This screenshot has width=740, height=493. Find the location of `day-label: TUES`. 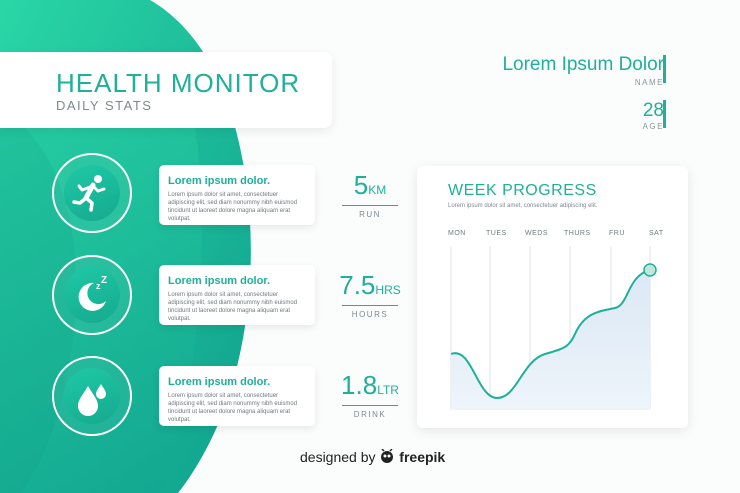

day-label: TUES is located at coordinates (496, 233).